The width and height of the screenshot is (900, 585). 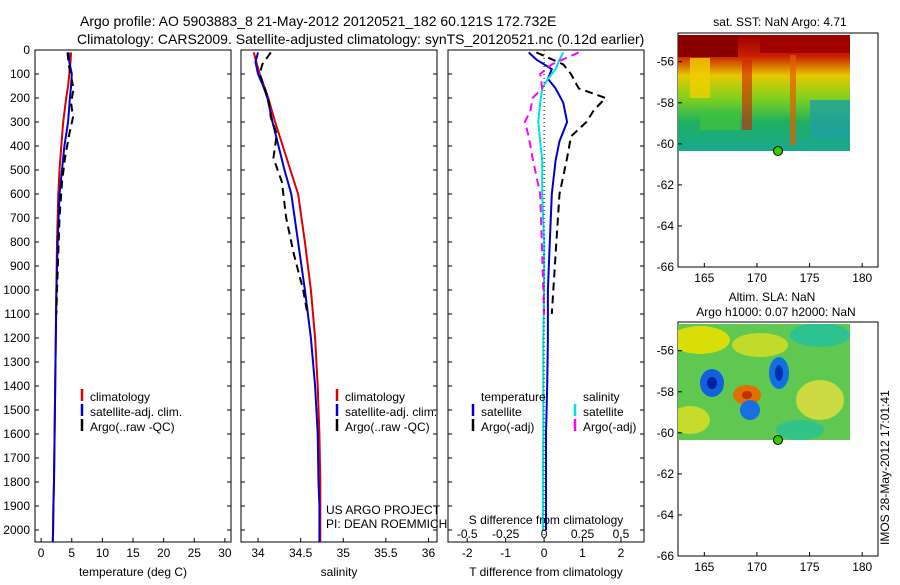 What do you see at coordinates (103, 553) in the screenshot?
I see `x-tick-label: 10` at bounding box center [103, 553].